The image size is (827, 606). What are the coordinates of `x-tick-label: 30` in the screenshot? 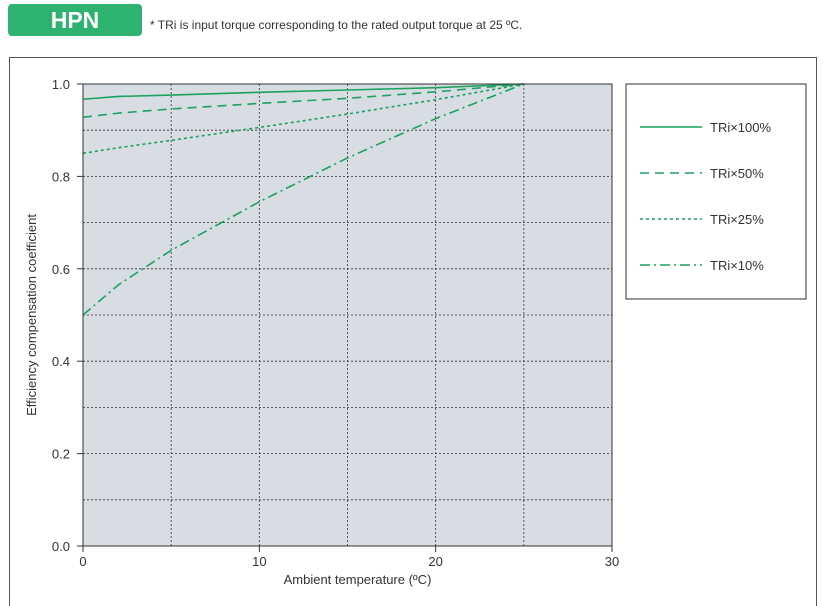 It's located at (612, 561).